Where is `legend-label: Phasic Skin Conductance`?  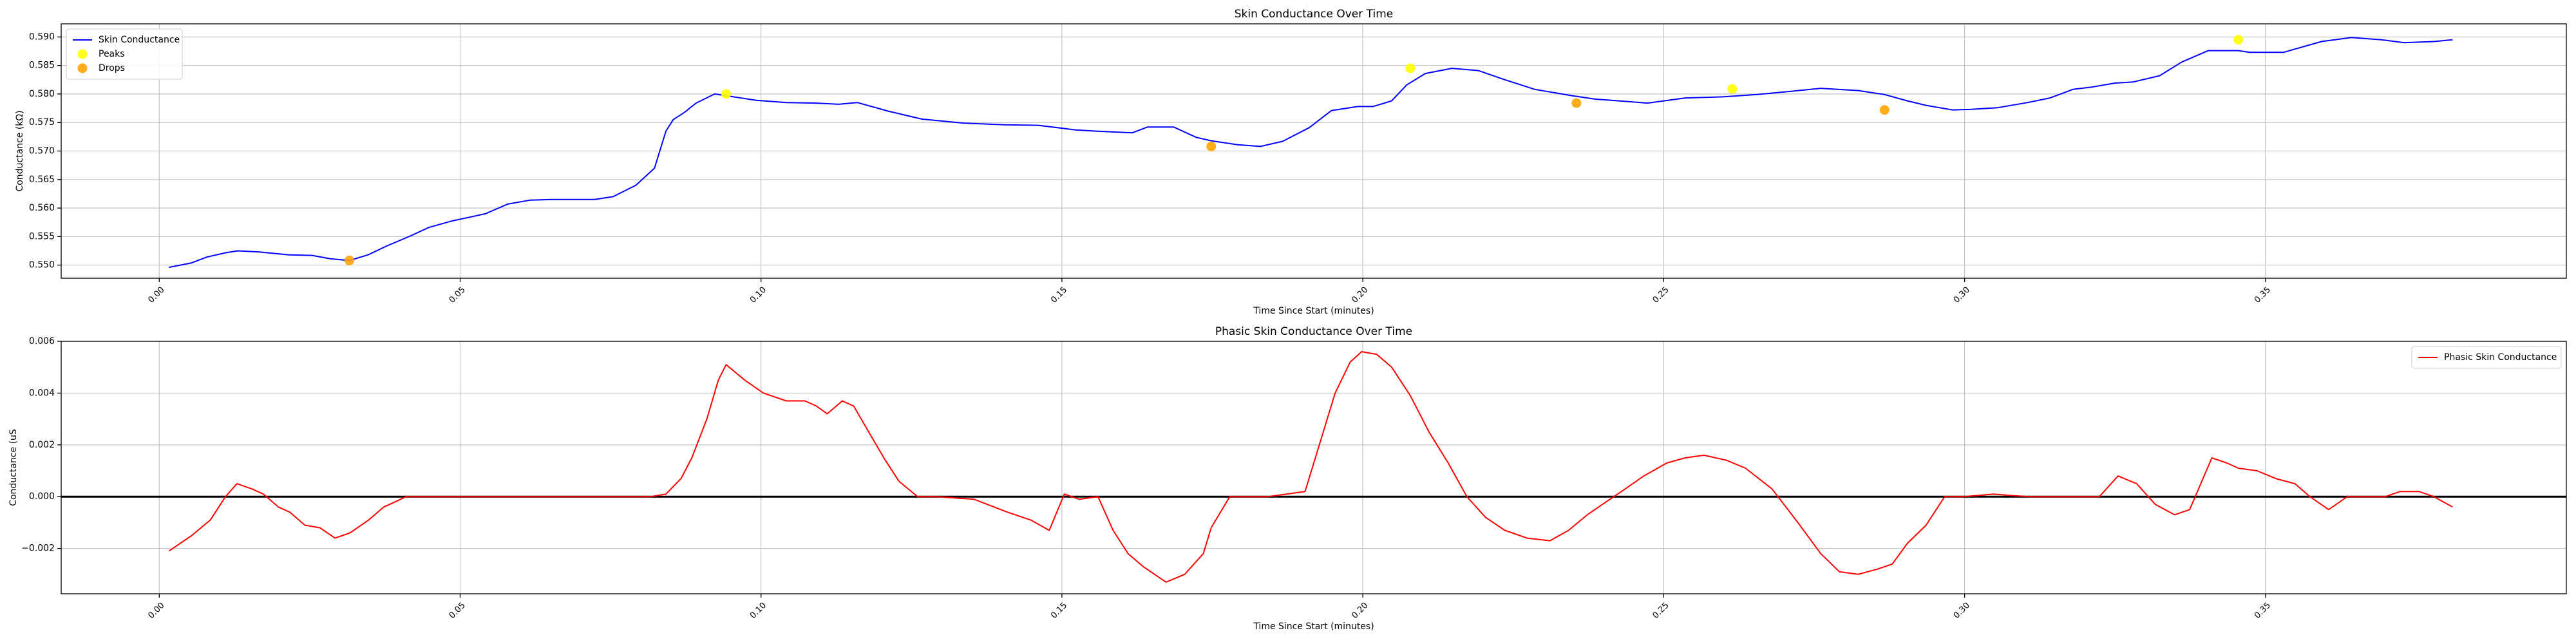
legend-label: Phasic Skin Conductance is located at coordinates (2500, 357).